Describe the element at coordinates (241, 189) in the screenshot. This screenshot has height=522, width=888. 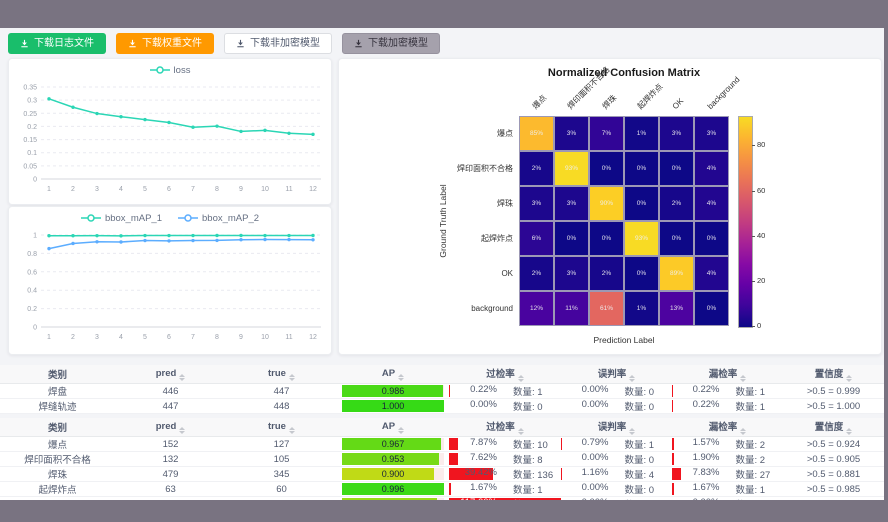
I see `svg-text: 9` at that location.